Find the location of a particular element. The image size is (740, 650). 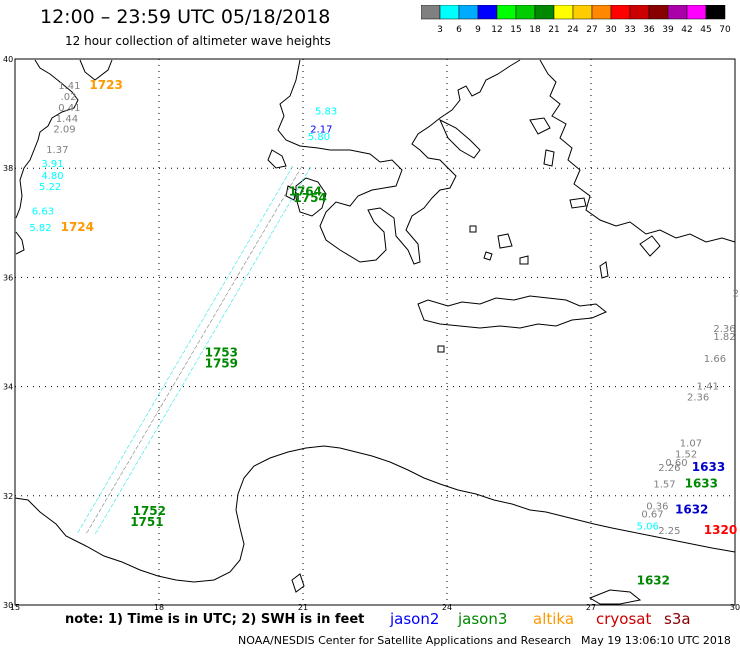

colorbar-label: 36 is located at coordinates (649, 30).